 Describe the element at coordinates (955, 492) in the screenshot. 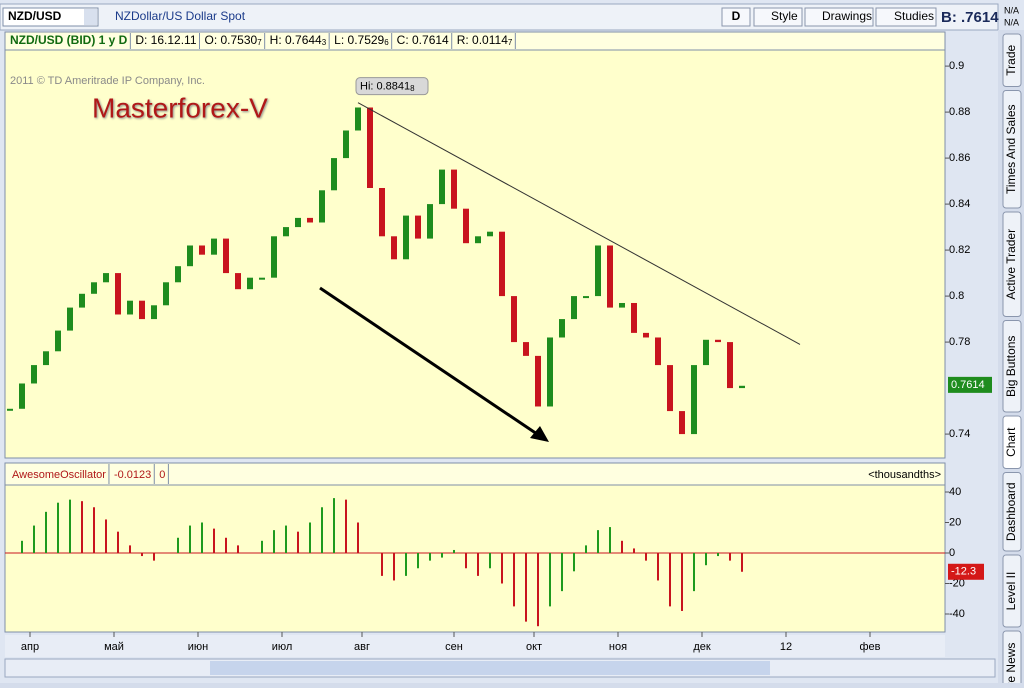

I see `y-tick-label: 40` at that location.